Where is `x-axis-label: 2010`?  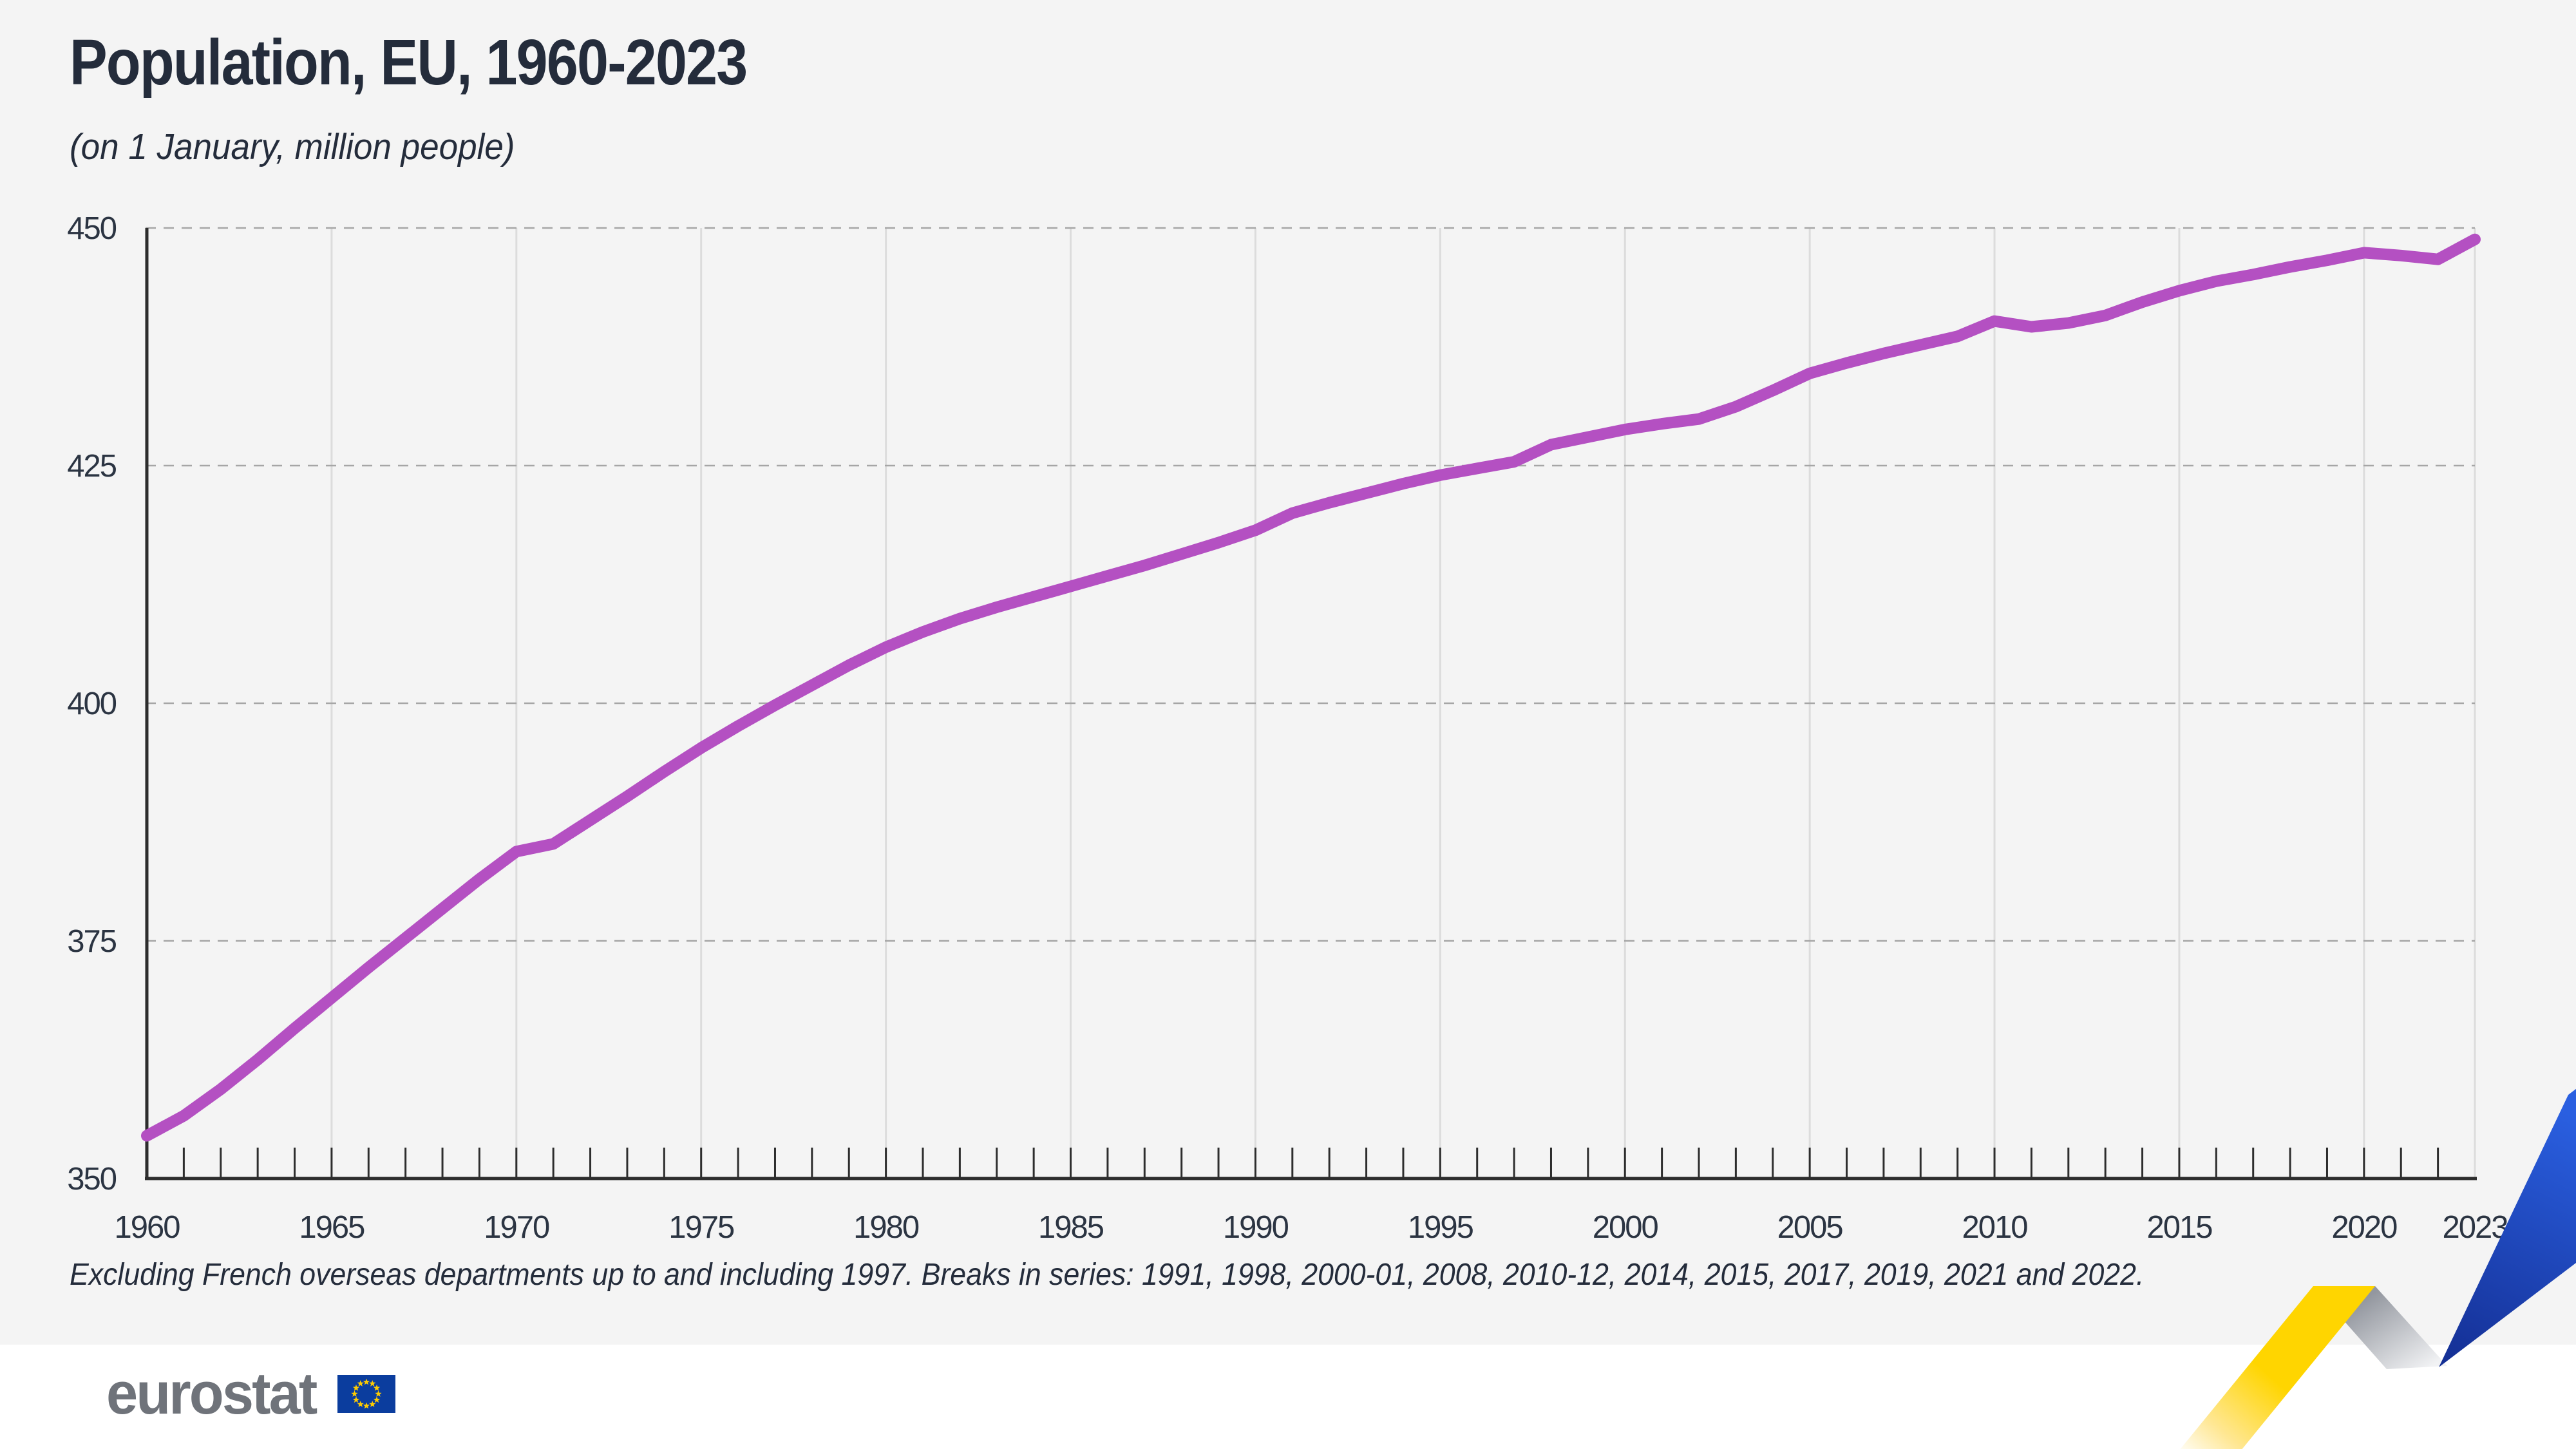
x-axis-label: 2010 is located at coordinates (1995, 1227).